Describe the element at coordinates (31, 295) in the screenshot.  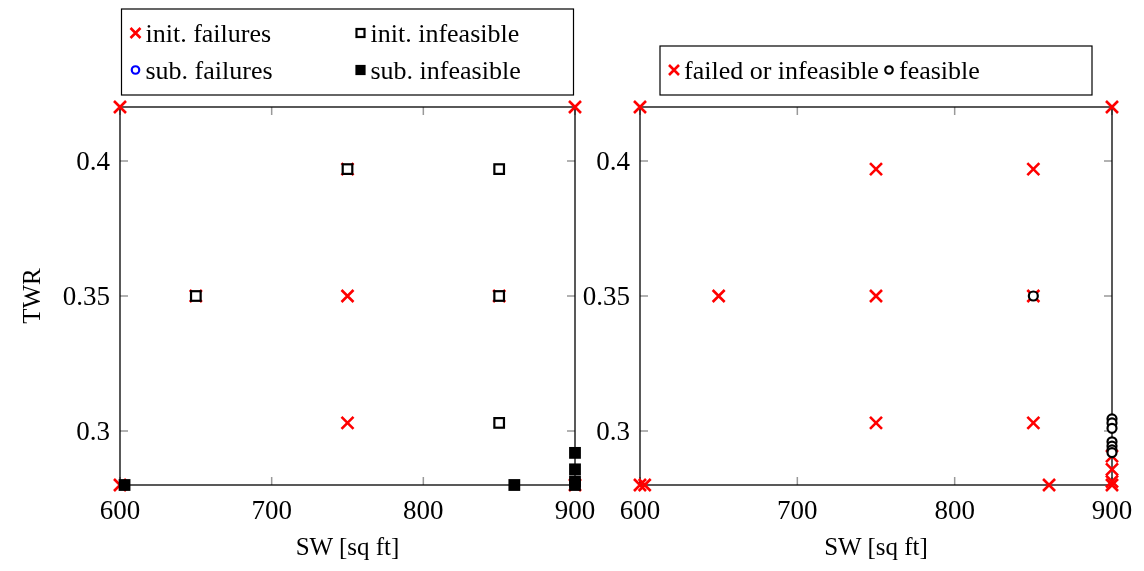
I see `y-axis-title: TWR` at that location.